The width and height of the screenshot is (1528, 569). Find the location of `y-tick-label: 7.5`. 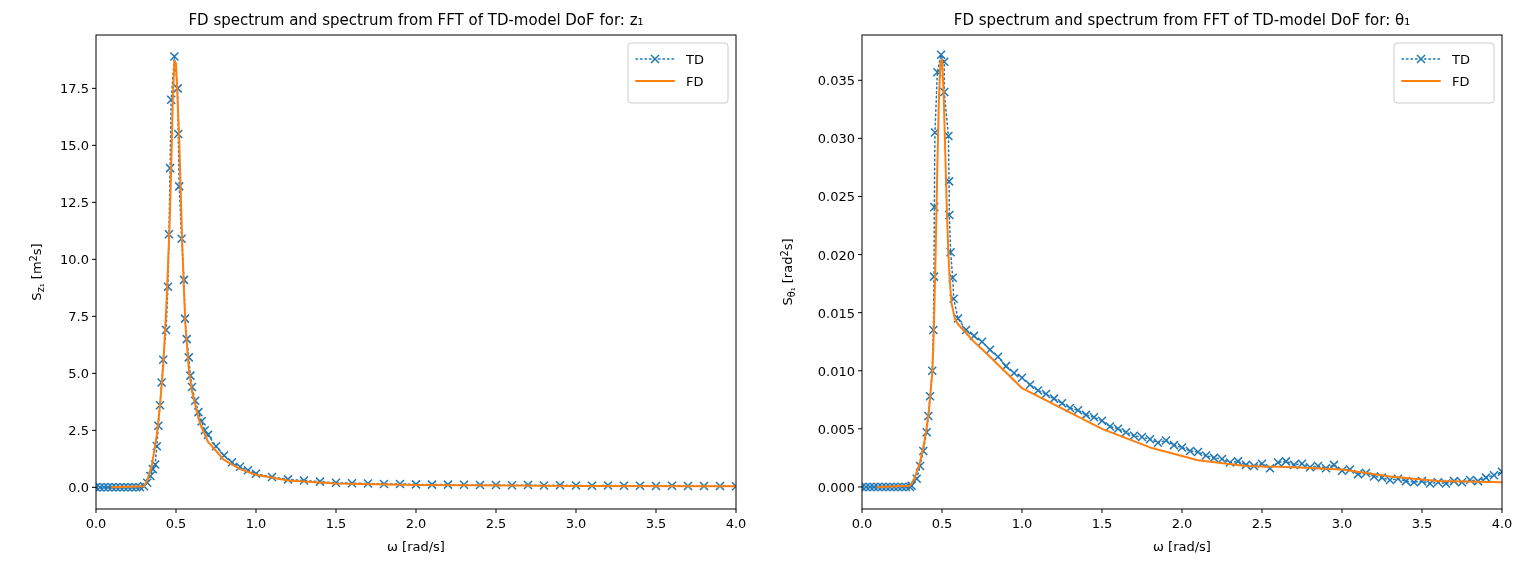

y-tick-label: 7.5 is located at coordinates (78, 317).